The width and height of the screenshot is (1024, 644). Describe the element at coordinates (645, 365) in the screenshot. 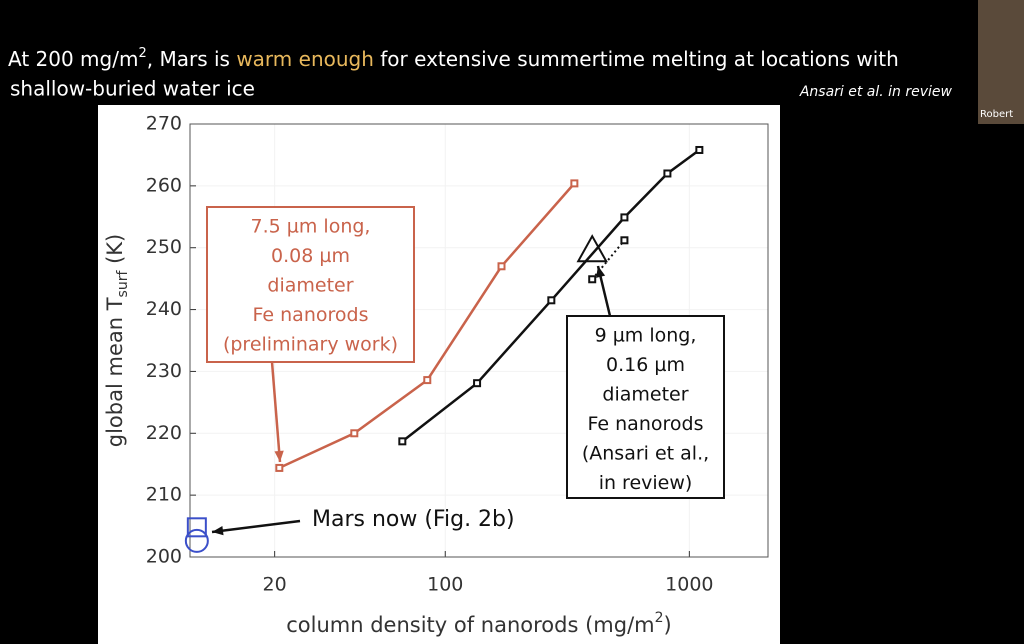

I see `annotation-text: 0.16 µm` at that location.